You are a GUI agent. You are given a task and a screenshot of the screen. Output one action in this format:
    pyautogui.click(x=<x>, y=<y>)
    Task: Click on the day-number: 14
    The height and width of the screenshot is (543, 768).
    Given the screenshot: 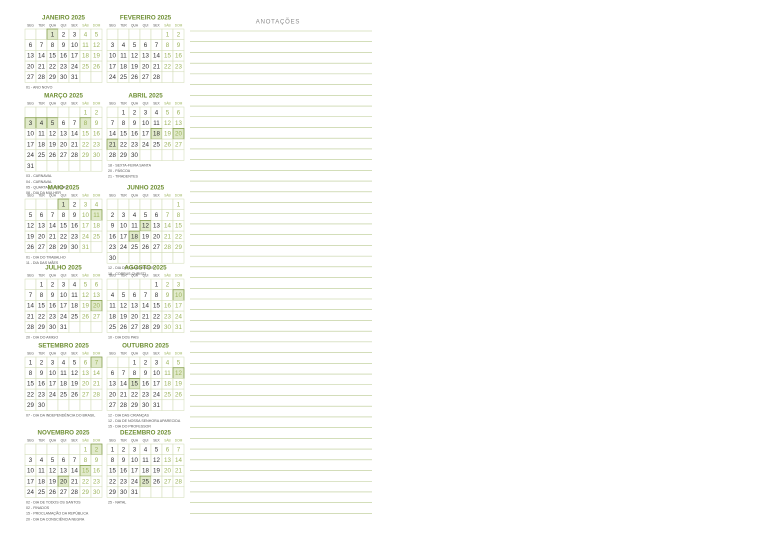 What is the action you would take?
    pyautogui.click(x=74, y=134)
    